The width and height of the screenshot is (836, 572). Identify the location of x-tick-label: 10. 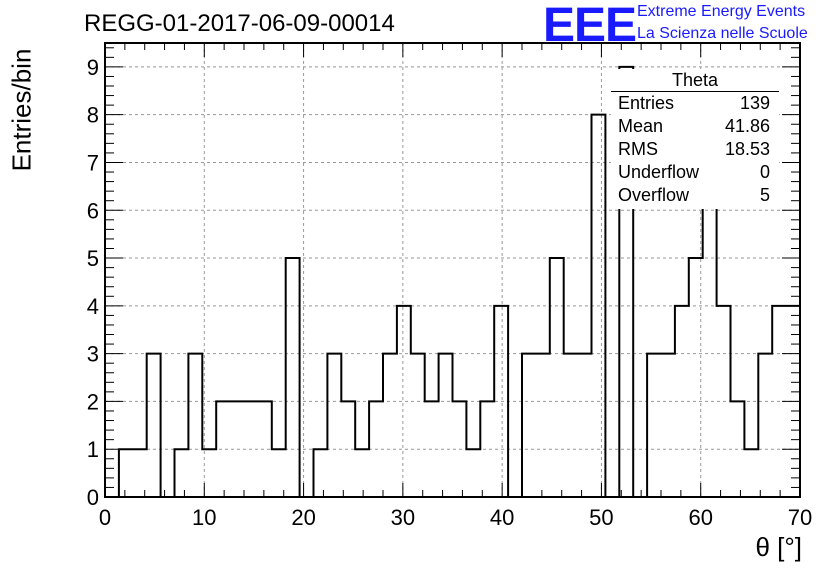
(204, 517).